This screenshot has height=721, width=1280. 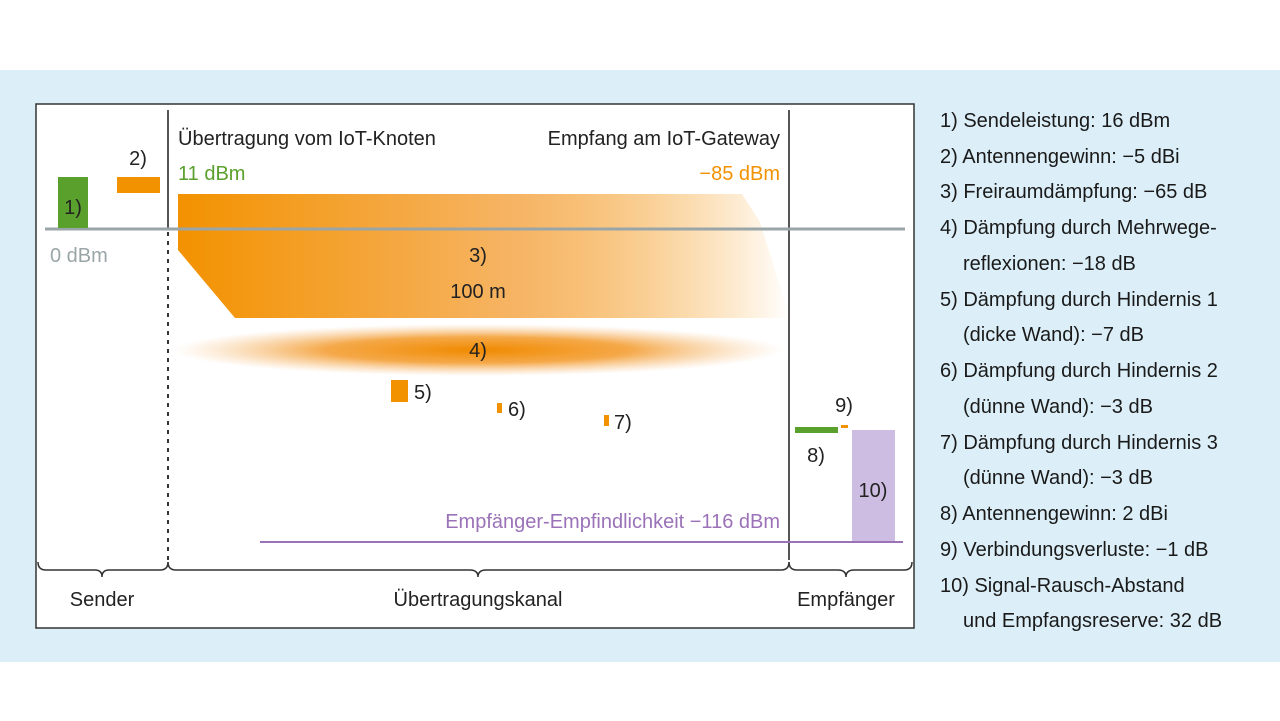 I want to click on marker-6: 6), so click(x=517, y=410).